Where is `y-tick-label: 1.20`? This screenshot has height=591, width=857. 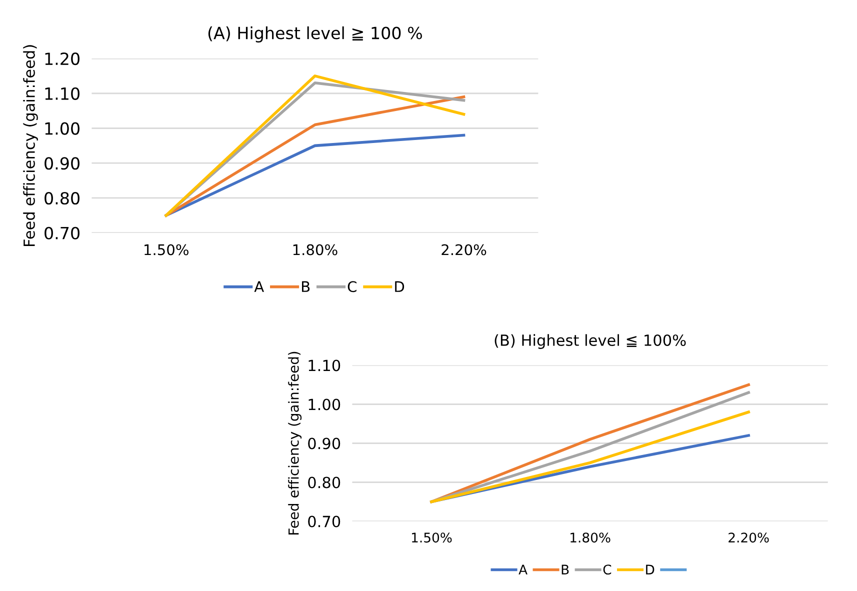 y-tick-label: 1.20 is located at coordinates (62, 59).